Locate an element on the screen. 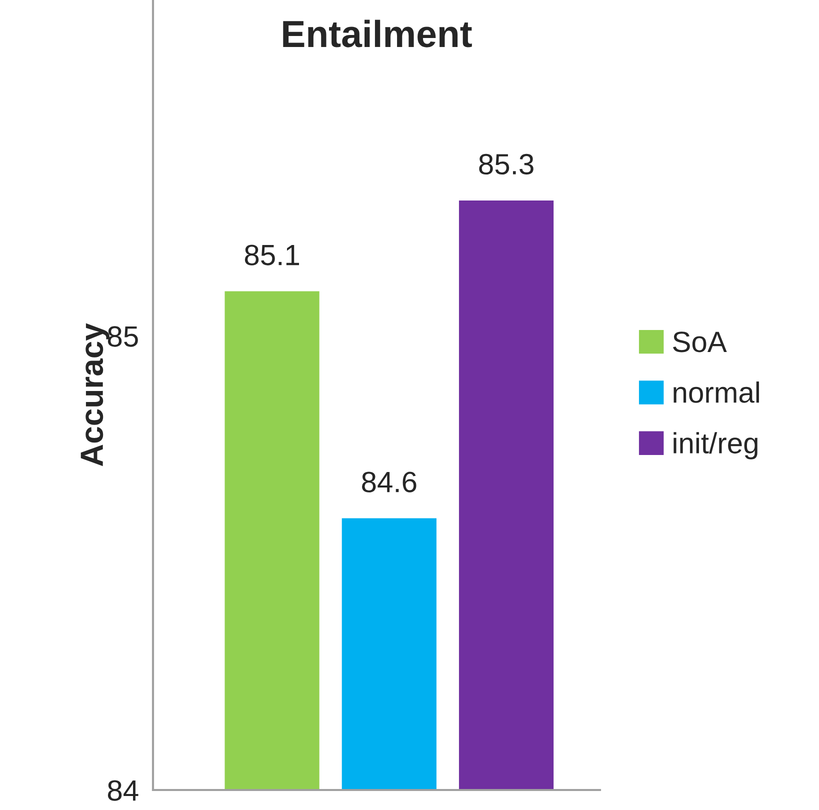  data-label: 85.3 is located at coordinates (506, 164).